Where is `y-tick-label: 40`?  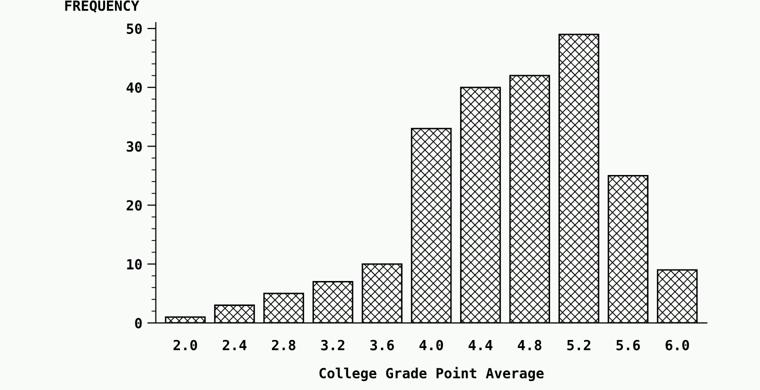 y-tick-label: 40 is located at coordinates (134, 87).